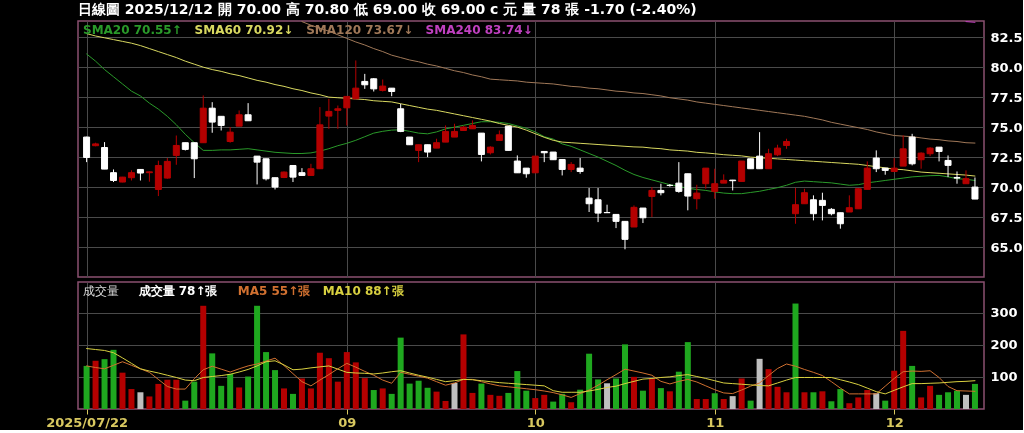  What do you see at coordinates (1006, 247) in the screenshot?
I see `y-tick-label: 65.0` at bounding box center [1006, 247].